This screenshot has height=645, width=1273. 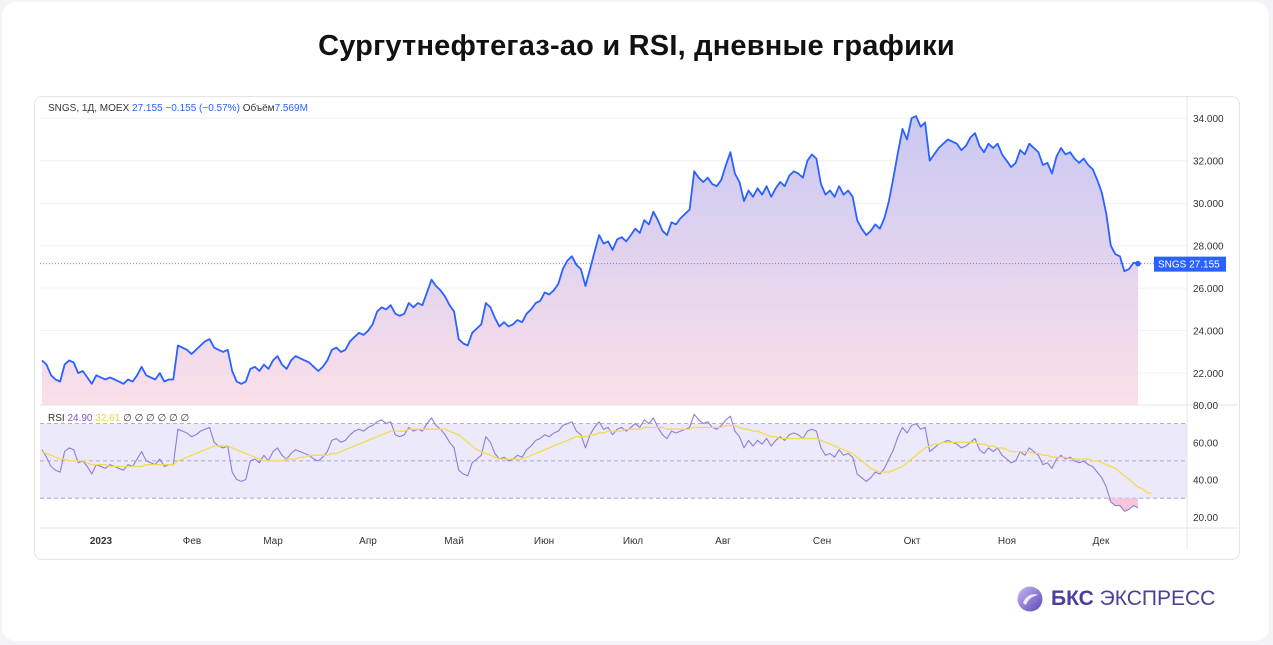 What do you see at coordinates (1208, 289) in the screenshot?
I see `price-tick-label: 26.000` at bounding box center [1208, 289].